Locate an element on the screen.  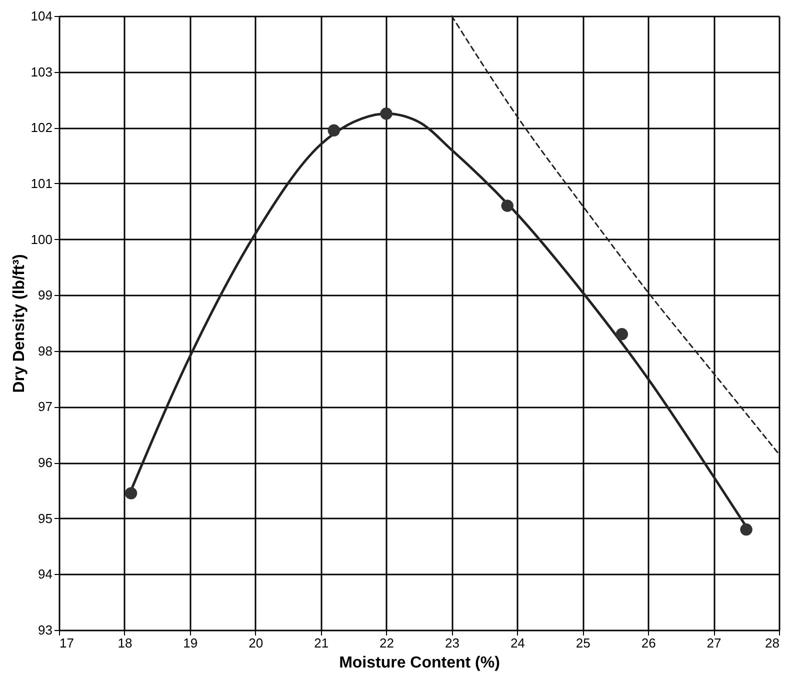
y-tick-label: 96 is located at coordinates (45, 462).